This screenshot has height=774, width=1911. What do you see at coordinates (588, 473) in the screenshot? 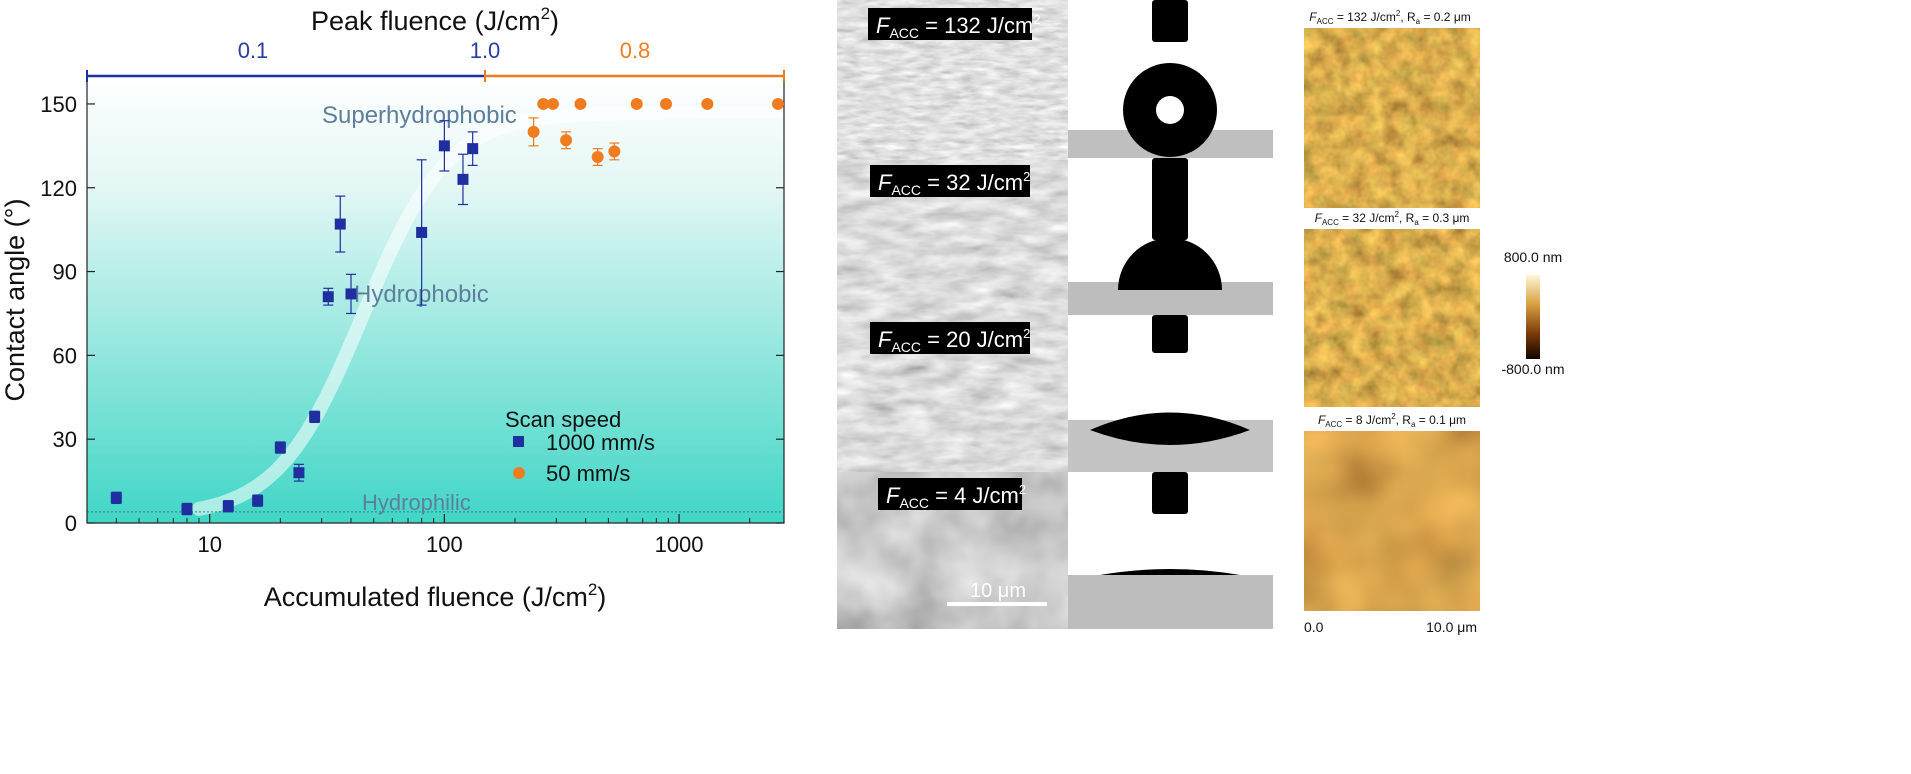
I see `legend-label-50: 50 mm/s` at bounding box center [588, 473].